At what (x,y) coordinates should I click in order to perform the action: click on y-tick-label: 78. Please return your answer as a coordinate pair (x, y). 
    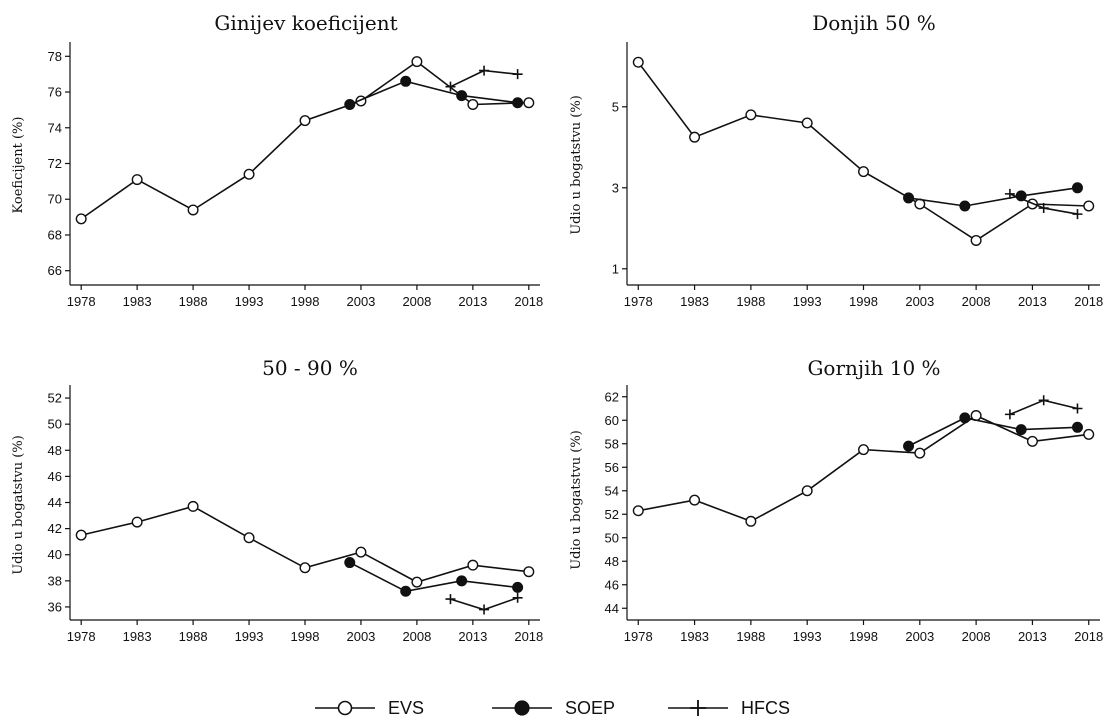
    Looking at the image, I should click on (55, 56).